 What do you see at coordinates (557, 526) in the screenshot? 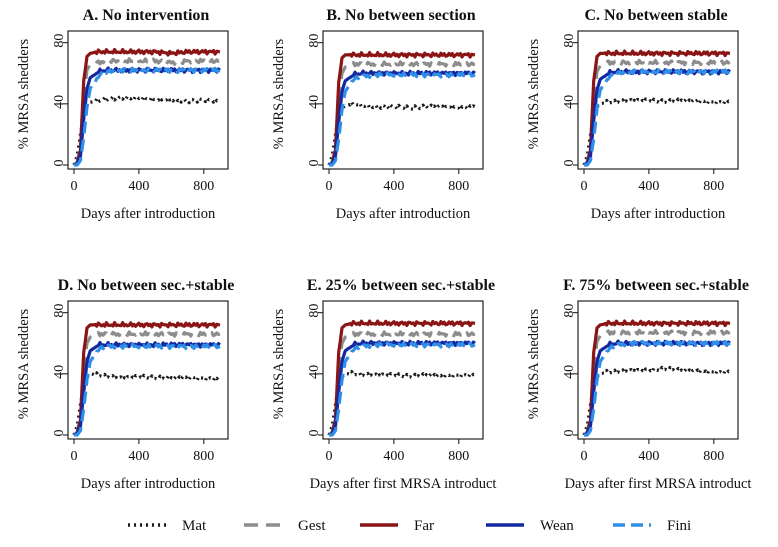
I see `legend-label-wean: Wean` at bounding box center [557, 526].